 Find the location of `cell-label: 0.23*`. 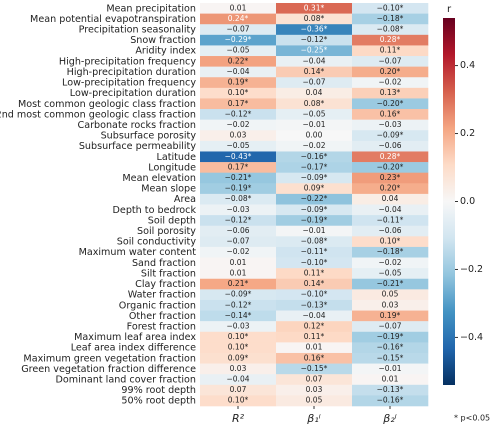

cell-label: 0.23* is located at coordinates (390, 177).